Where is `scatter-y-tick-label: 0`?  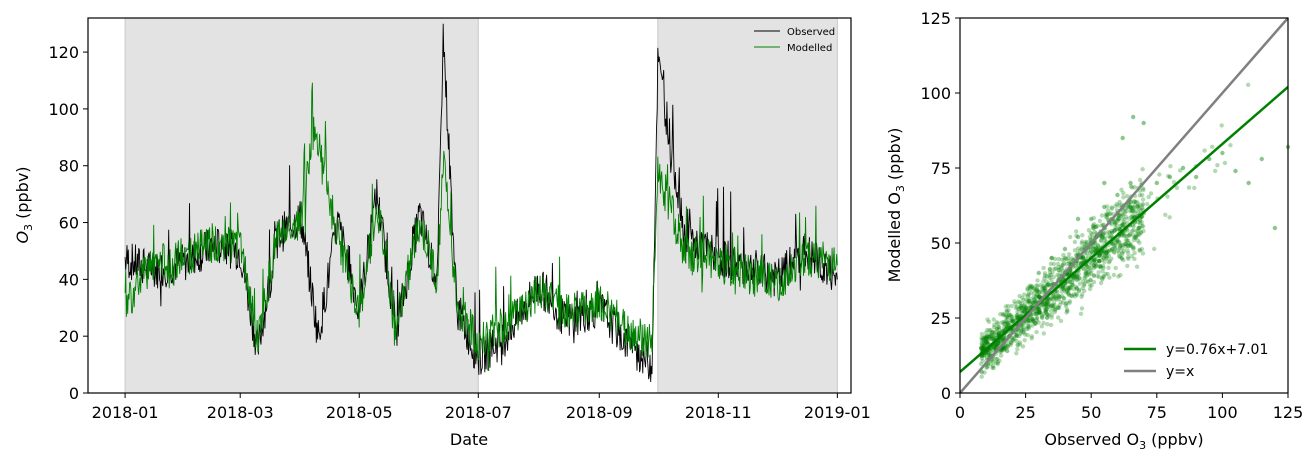 scatter-y-tick-label: 0 is located at coordinates (946, 393).